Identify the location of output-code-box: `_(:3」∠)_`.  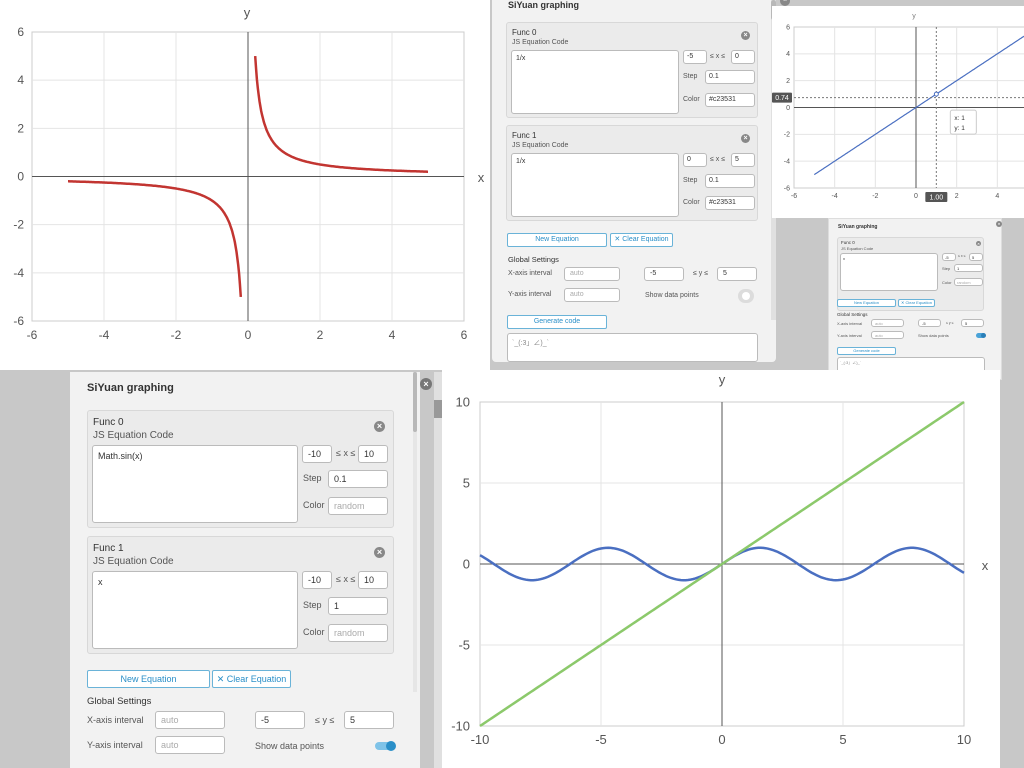
(632, 347).